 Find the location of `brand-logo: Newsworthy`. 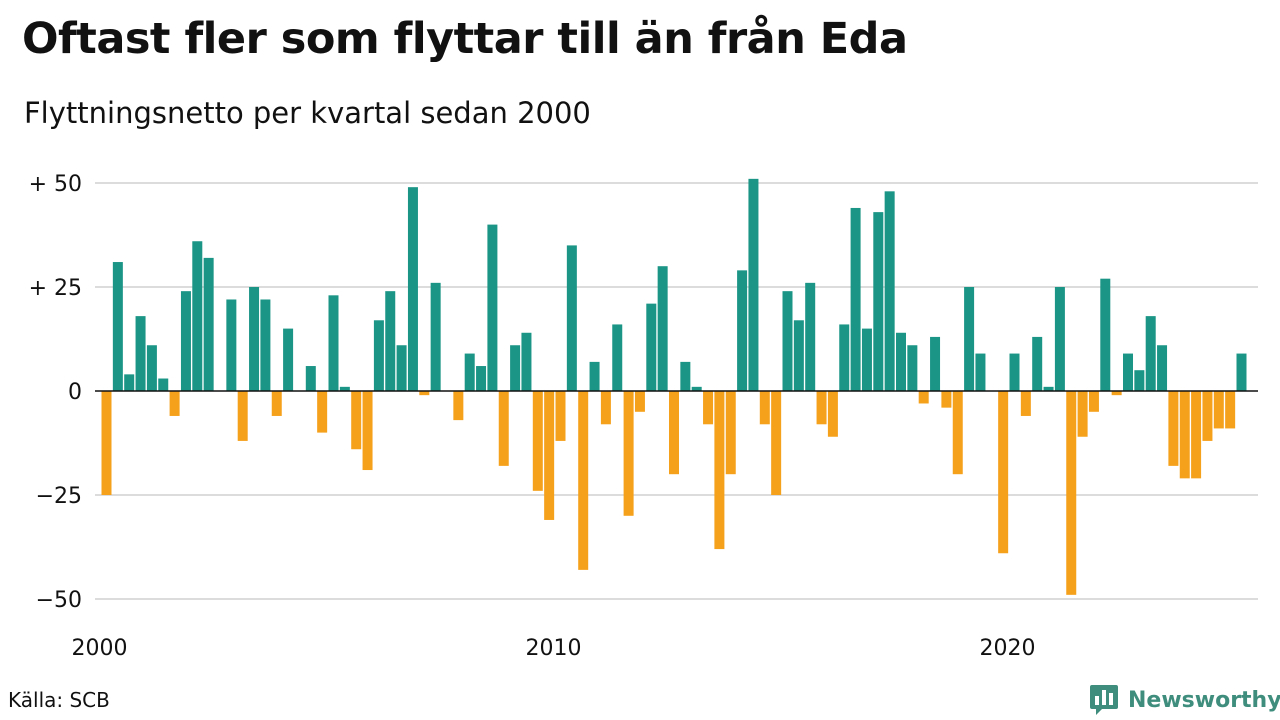

brand-logo: Newsworthy is located at coordinates (1184, 700).